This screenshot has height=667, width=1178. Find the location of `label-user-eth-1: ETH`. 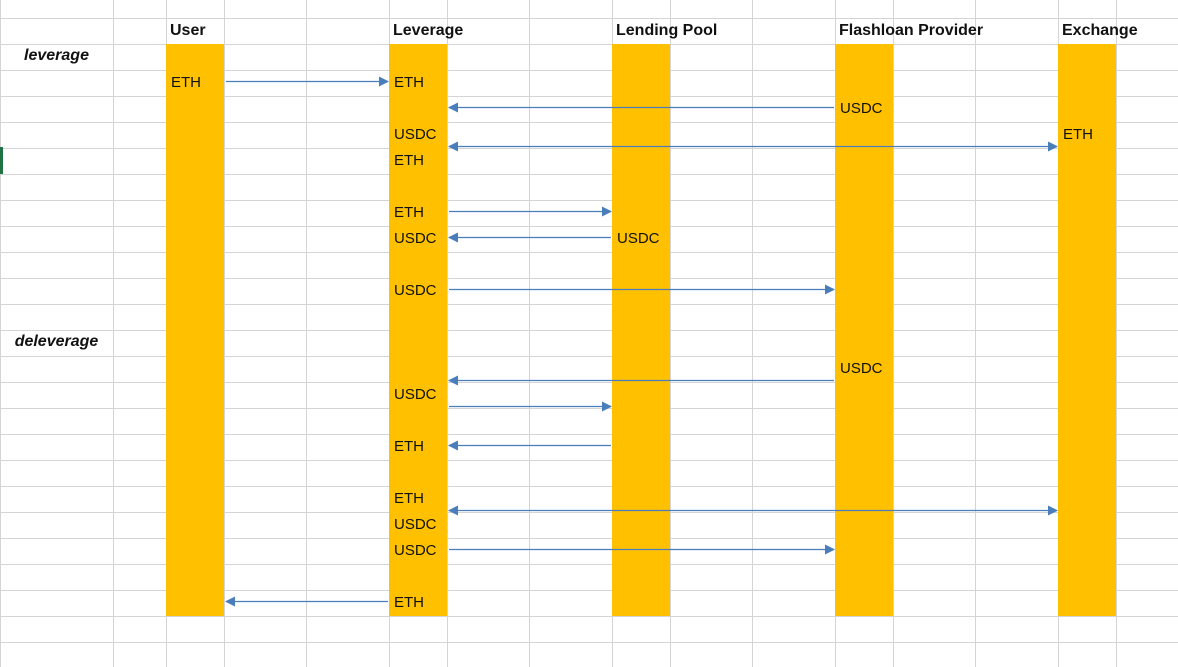

label-user-eth-1: ETH is located at coordinates (186, 82).